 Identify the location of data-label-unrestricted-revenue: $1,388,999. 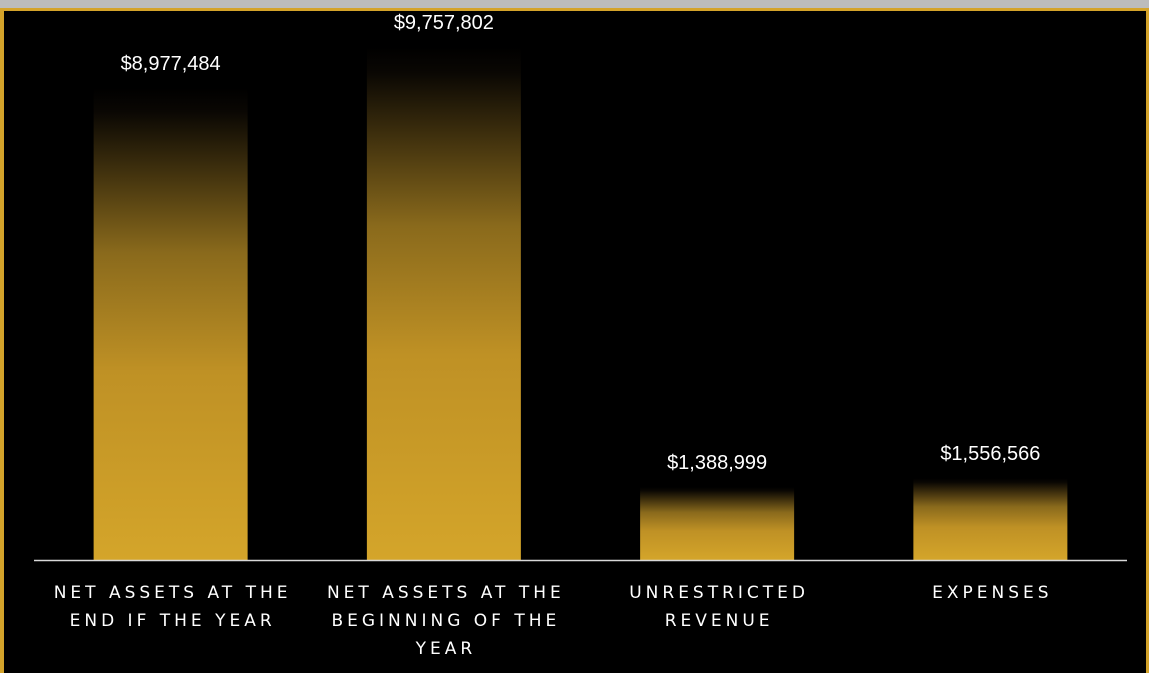
(717, 463).